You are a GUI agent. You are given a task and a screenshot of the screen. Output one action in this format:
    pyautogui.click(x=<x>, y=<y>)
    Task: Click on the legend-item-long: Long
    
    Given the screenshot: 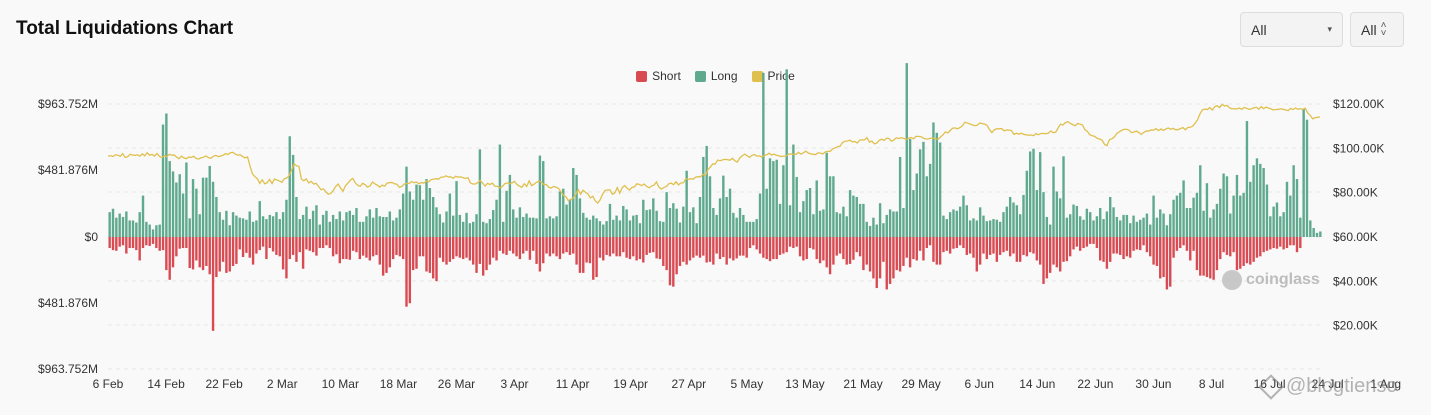 What is the action you would take?
    pyautogui.click(x=716, y=76)
    